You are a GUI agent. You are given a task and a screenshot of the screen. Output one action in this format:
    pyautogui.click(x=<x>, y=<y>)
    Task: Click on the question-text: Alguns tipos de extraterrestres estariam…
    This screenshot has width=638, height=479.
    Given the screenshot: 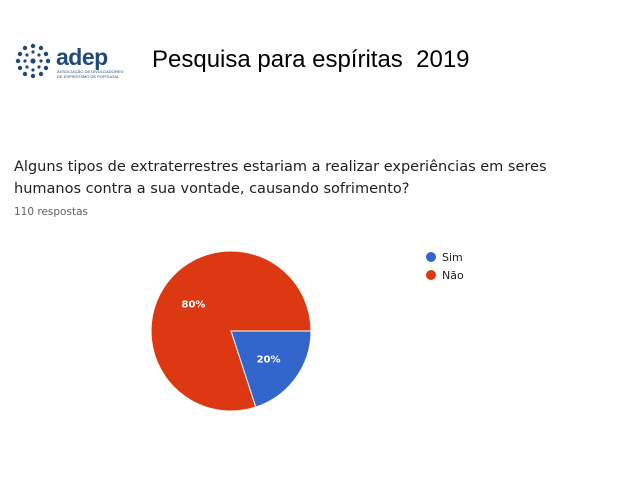 What is the action you would take?
    pyautogui.click(x=280, y=178)
    